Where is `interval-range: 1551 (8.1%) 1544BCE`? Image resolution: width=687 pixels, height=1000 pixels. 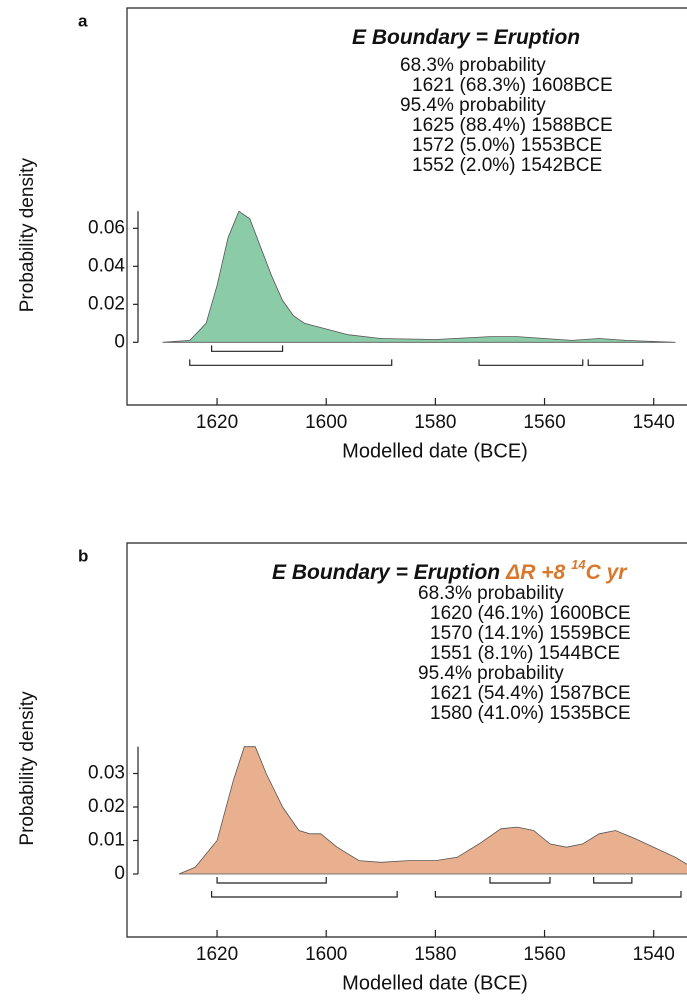
interval-range: 1551 (8.1%) 1544BCE is located at coordinates (525, 653).